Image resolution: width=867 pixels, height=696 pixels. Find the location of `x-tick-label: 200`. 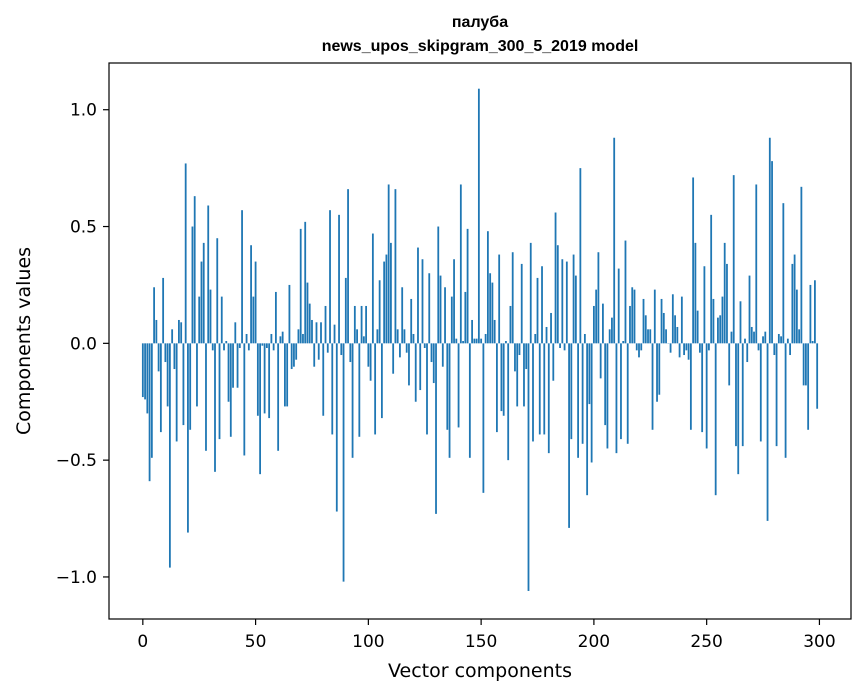

x-tick-label: 200 is located at coordinates (594, 642).